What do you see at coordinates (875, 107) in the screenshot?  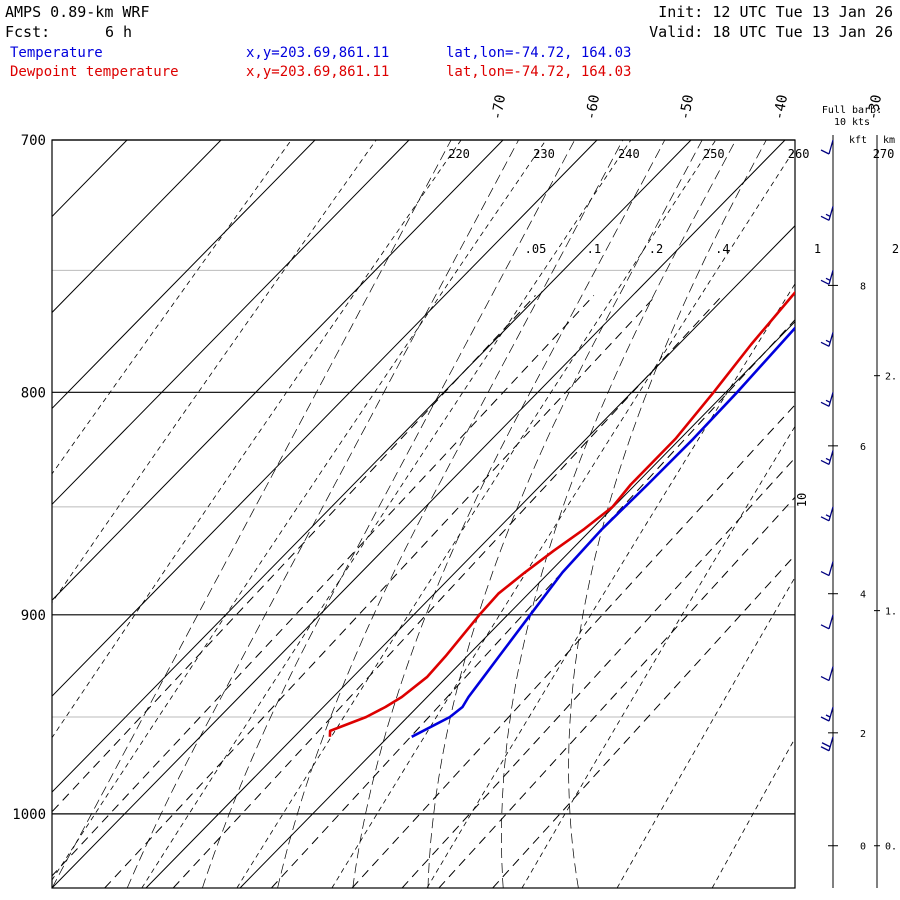 I see `temperature-tick-label: -30` at bounding box center [875, 107].